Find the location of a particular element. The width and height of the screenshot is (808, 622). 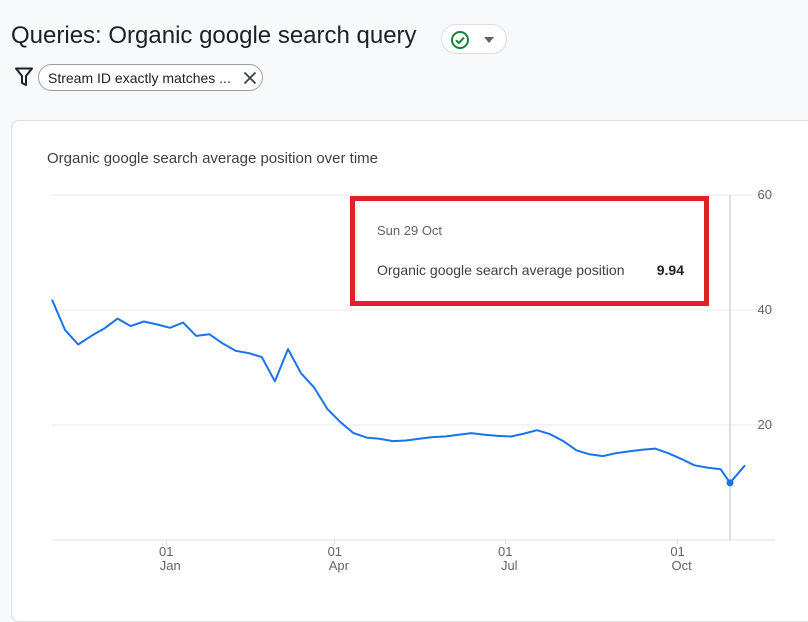

tooltip-metric-label: Organic google search average position is located at coordinates (501, 270).